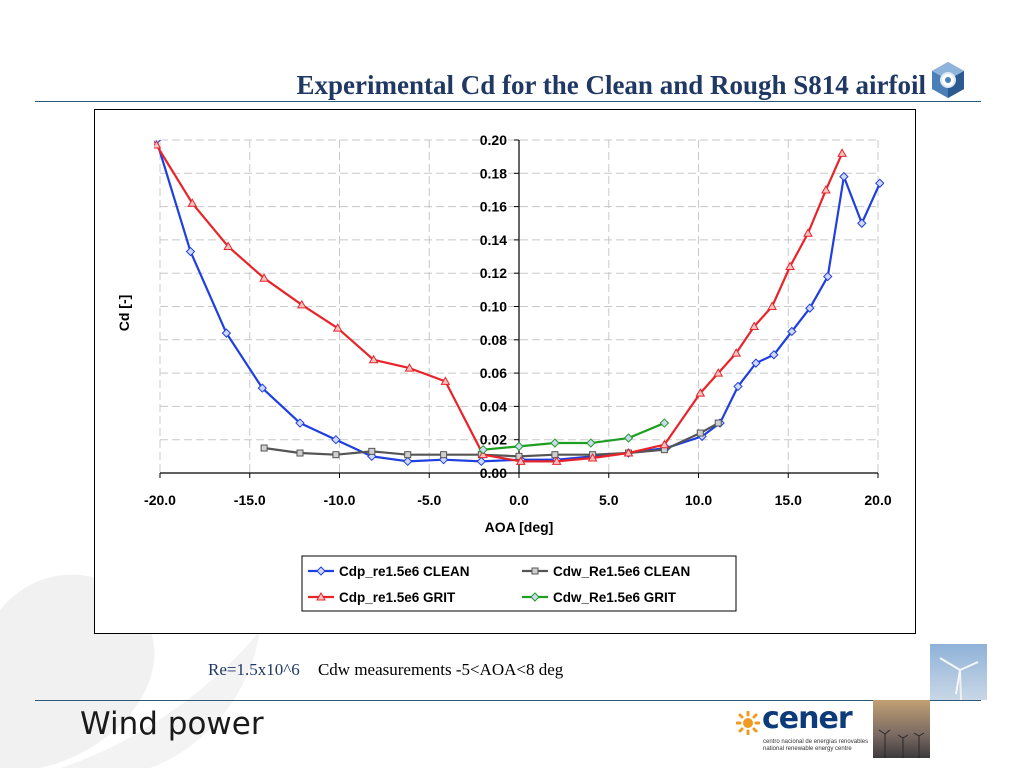 The height and width of the screenshot is (768, 1024). I want to click on x-tick-label: -5.0, so click(429, 500).